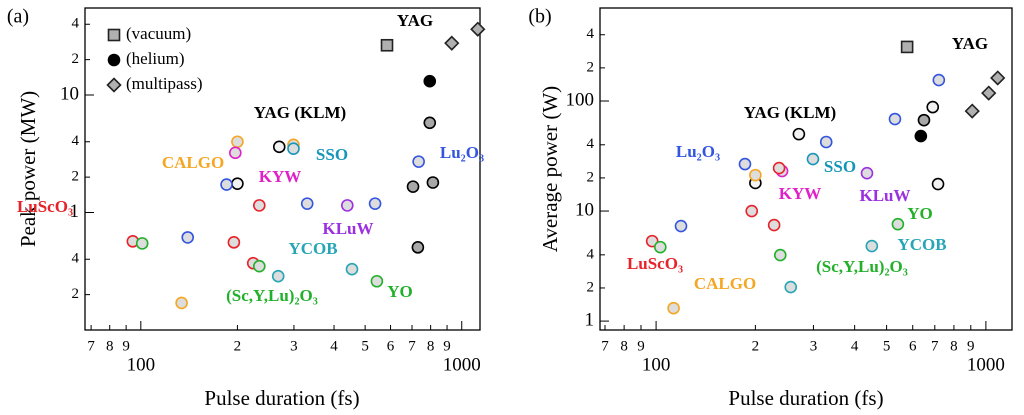 This screenshot has height=415, width=1024. Describe the element at coordinates (920, 213) in the screenshot. I see `material-label: YO` at that location.